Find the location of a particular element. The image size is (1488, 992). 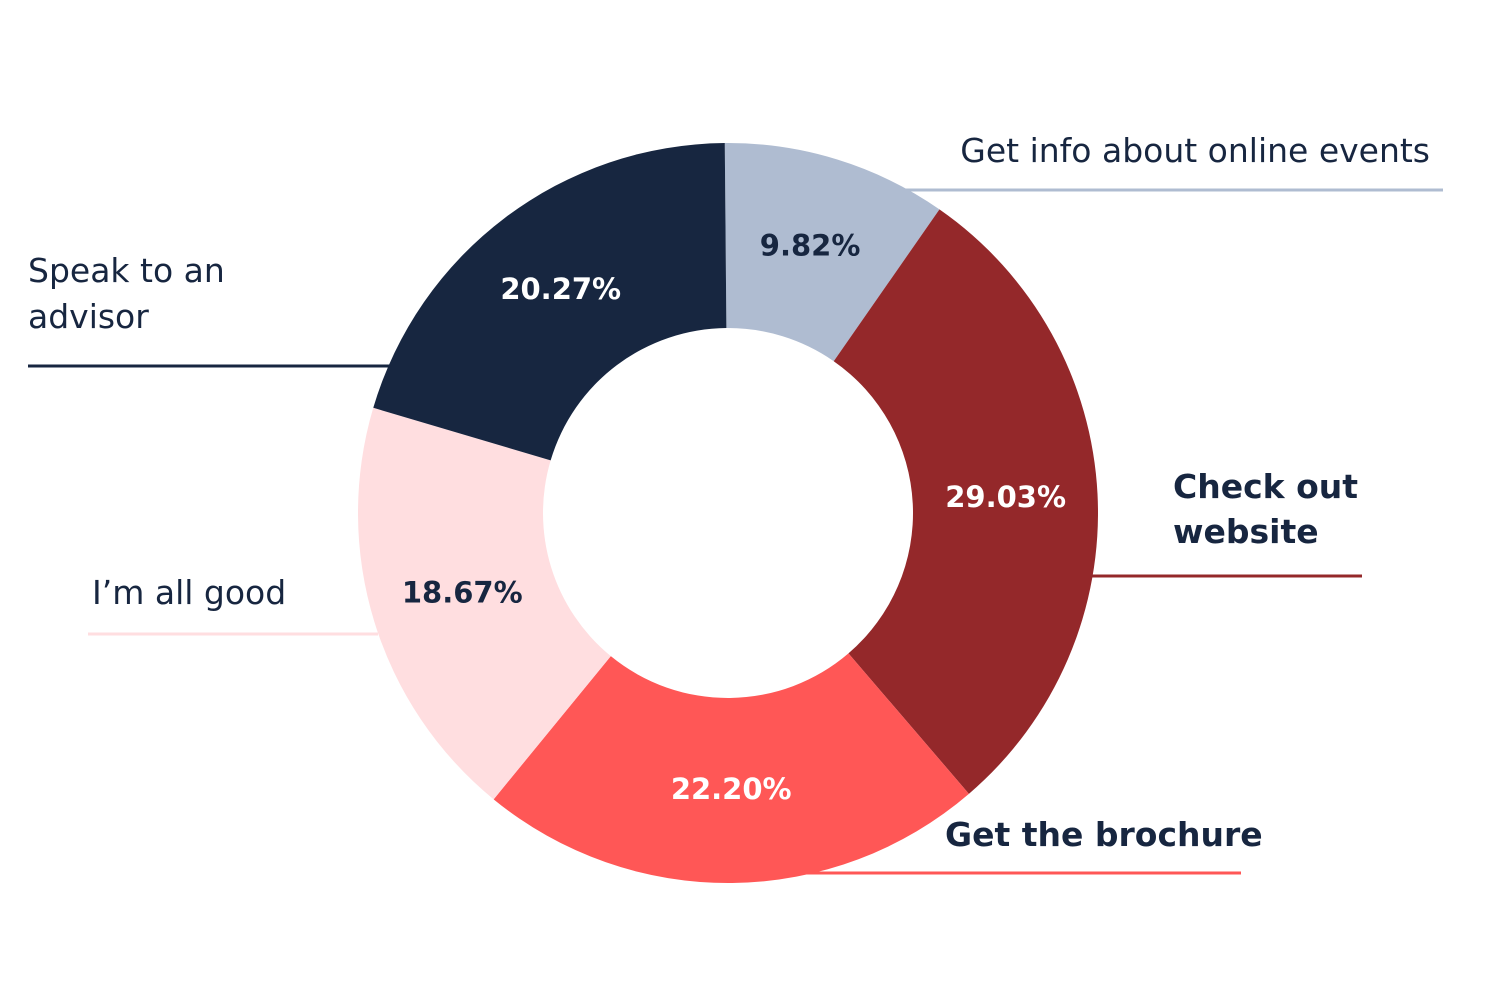

callout-label-i-m-all-good: I’m all good is located at coordinates (189, 592).